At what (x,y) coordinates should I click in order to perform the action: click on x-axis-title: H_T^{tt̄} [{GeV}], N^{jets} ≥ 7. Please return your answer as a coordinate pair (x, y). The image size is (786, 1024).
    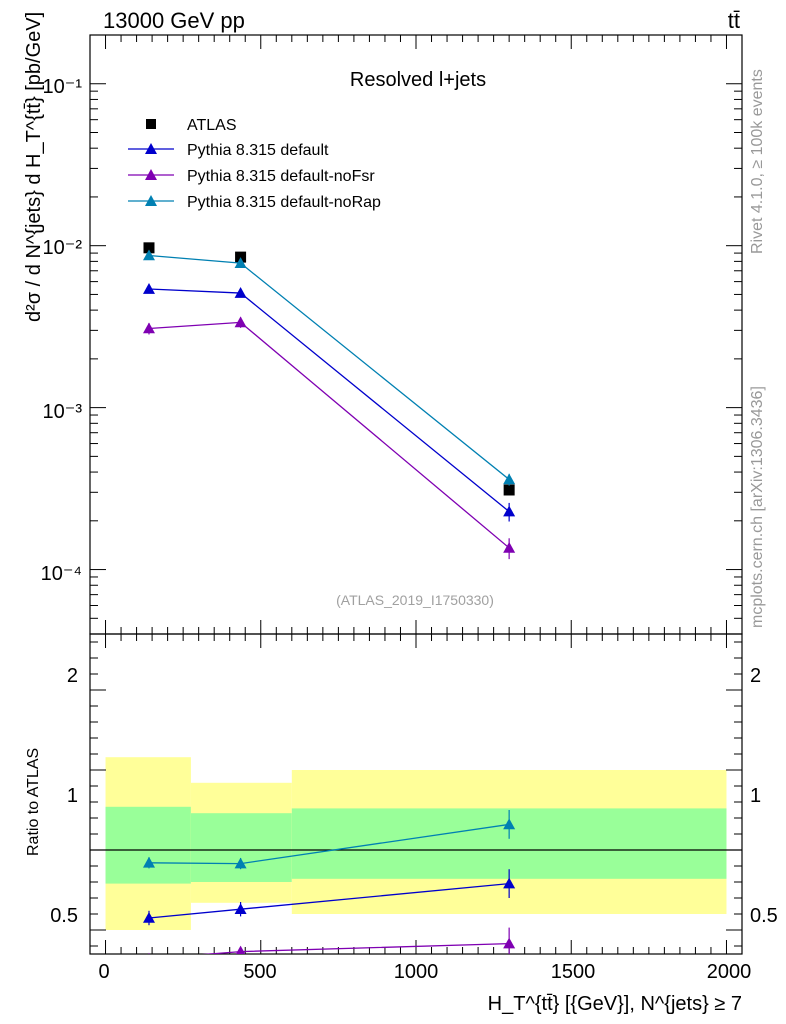
    Looking at the image, I should click on (615, 1004).